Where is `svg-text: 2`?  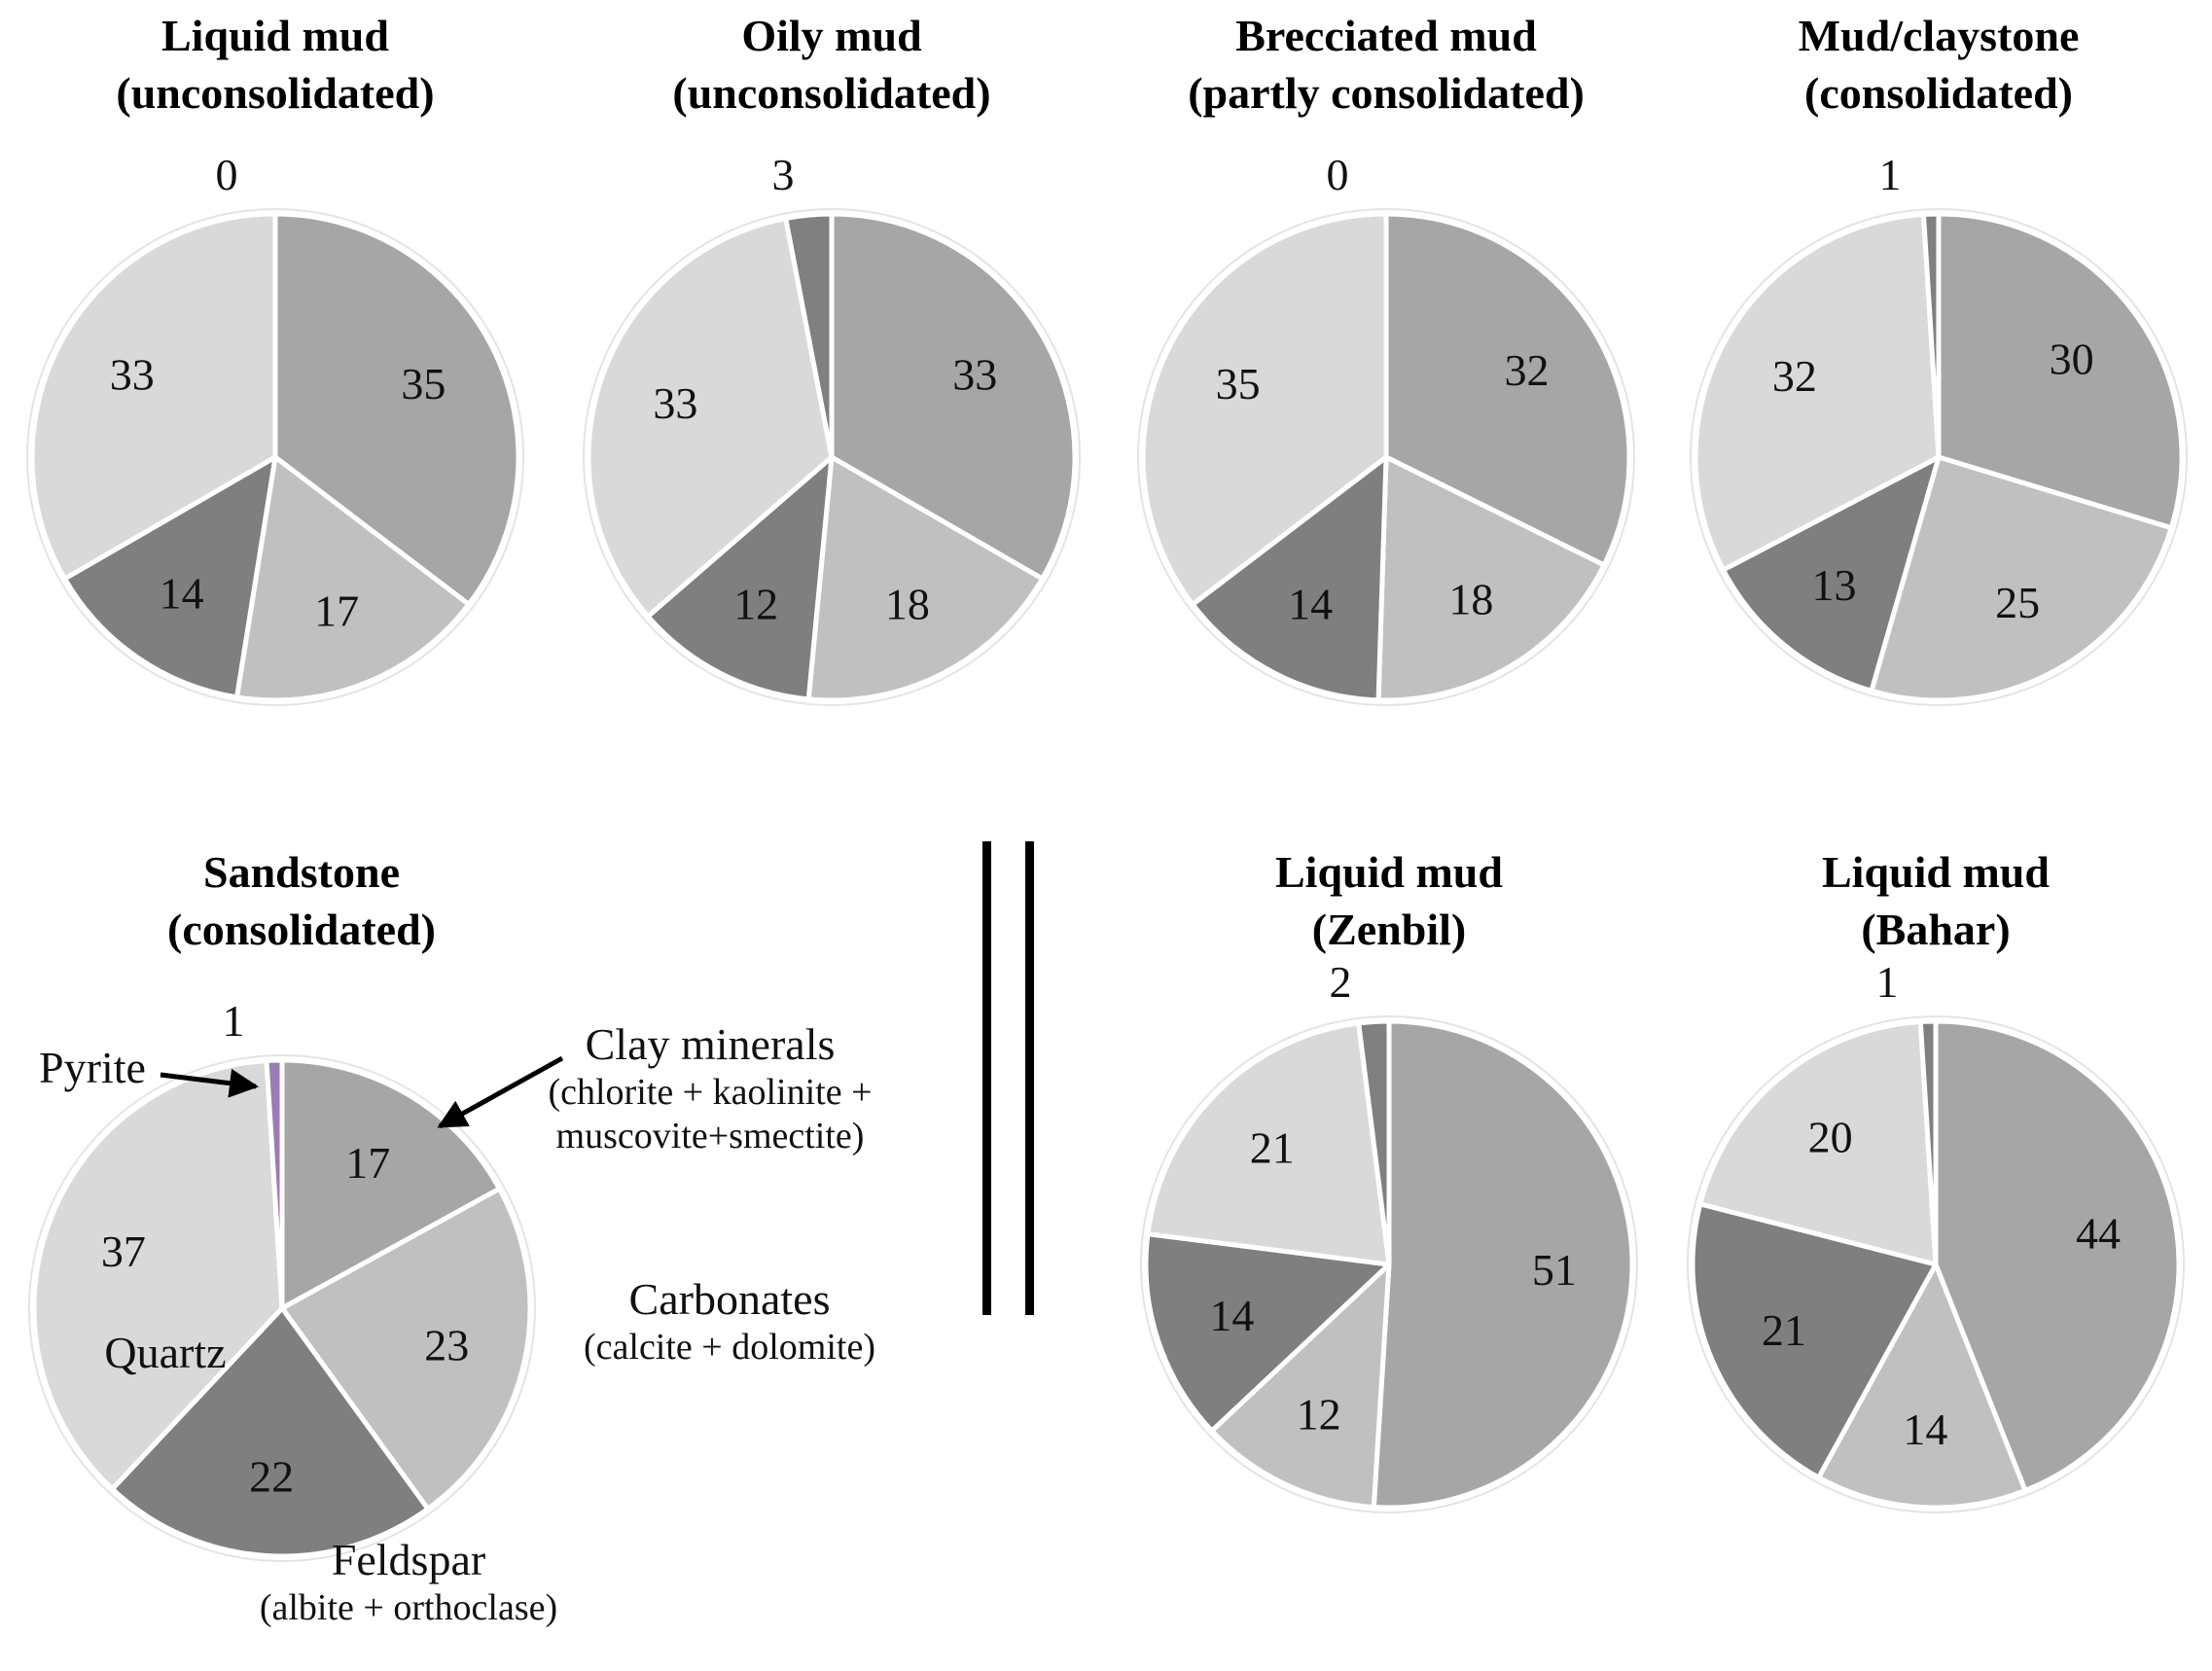
svg-text: 2 is located at coordinates (1341, 982).